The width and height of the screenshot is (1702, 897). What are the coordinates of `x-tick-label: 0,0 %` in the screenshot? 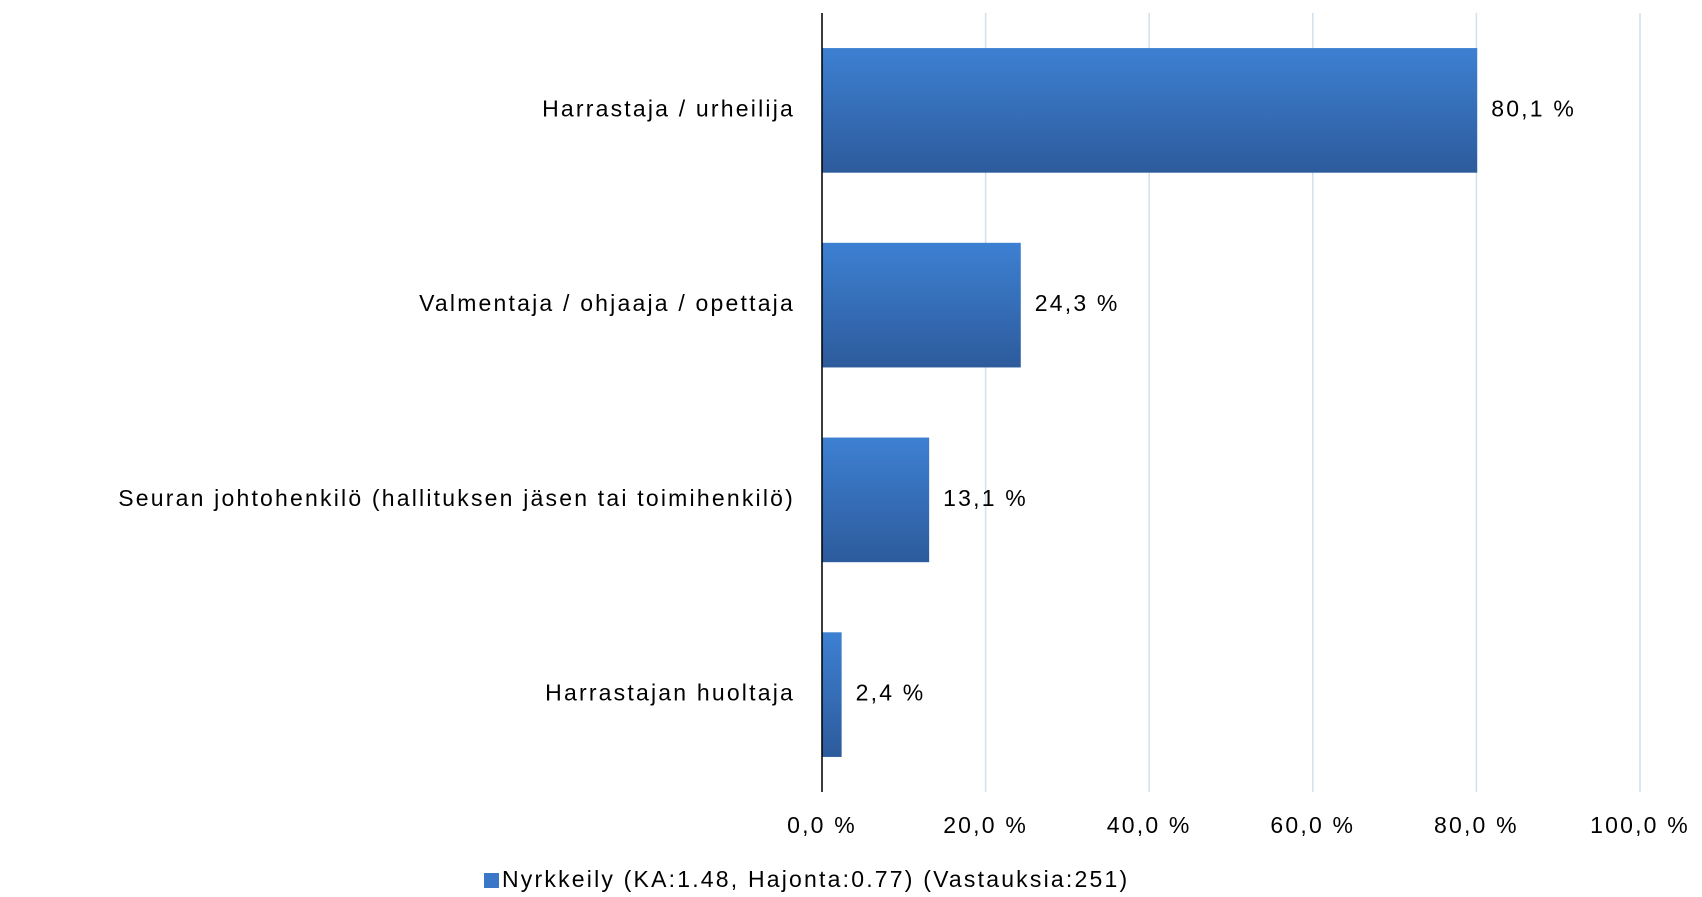 It's located at (822, 825).